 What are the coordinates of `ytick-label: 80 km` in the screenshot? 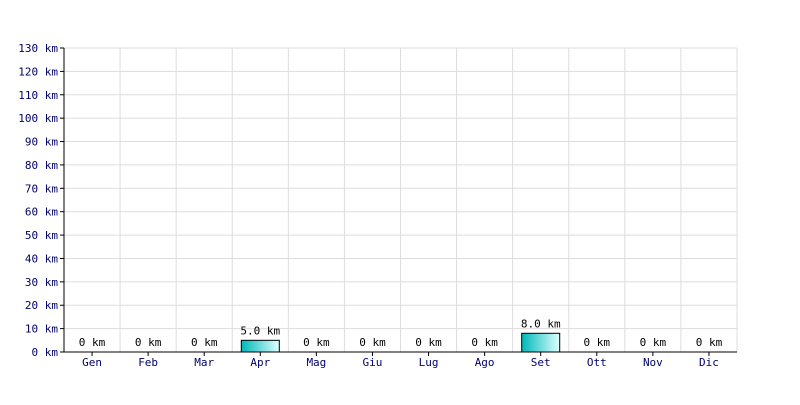 It's located at (41, 165).